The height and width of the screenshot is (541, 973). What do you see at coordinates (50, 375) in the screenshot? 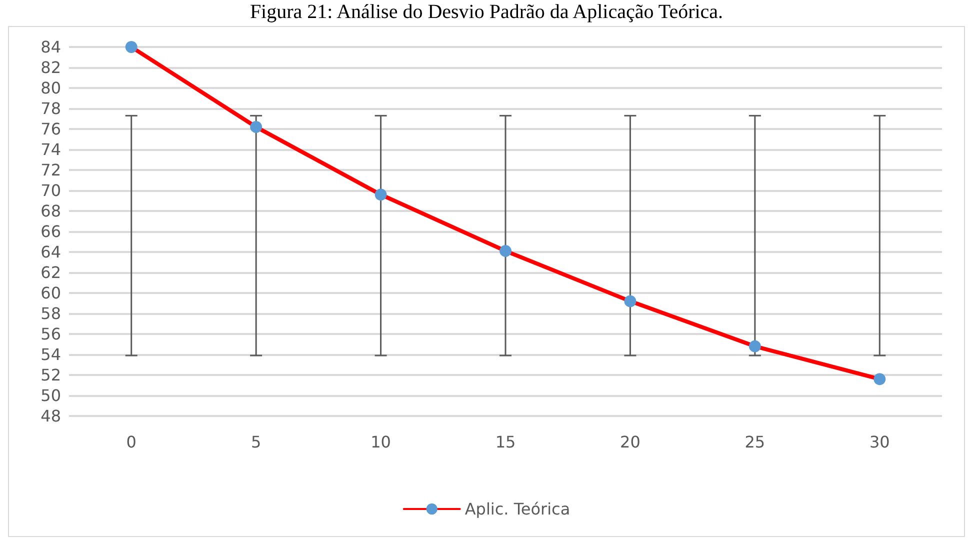
I see `y-tick-label: 52` at bounding box center [50, 375].